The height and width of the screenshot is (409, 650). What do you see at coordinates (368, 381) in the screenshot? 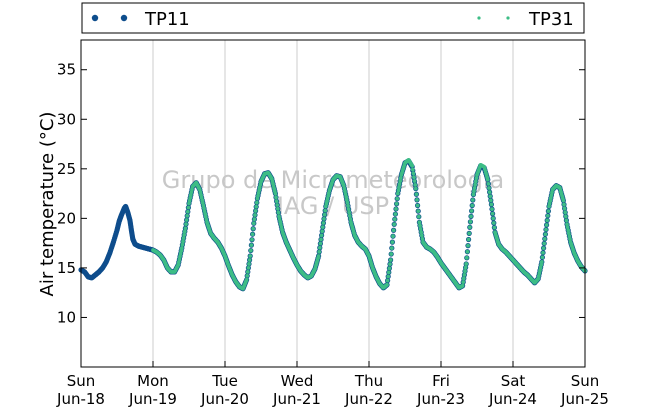
I see `x-tick-day-label: Thu` at bounding box center [368, 381].